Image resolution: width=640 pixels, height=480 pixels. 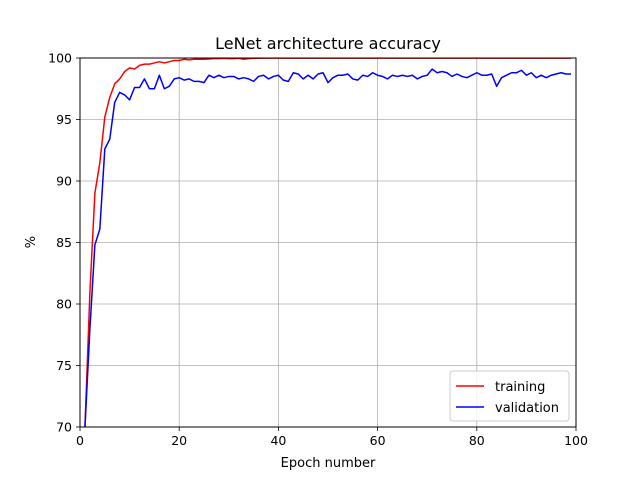 I want to click on y-tick-label: 80, so click(x=64, y=304).